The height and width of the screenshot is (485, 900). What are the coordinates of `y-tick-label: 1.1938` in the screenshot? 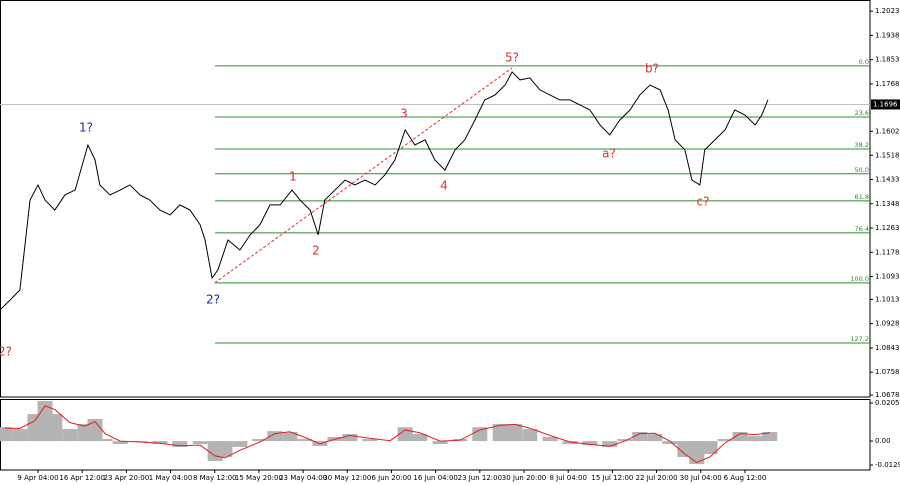 It's located at (887, 35).